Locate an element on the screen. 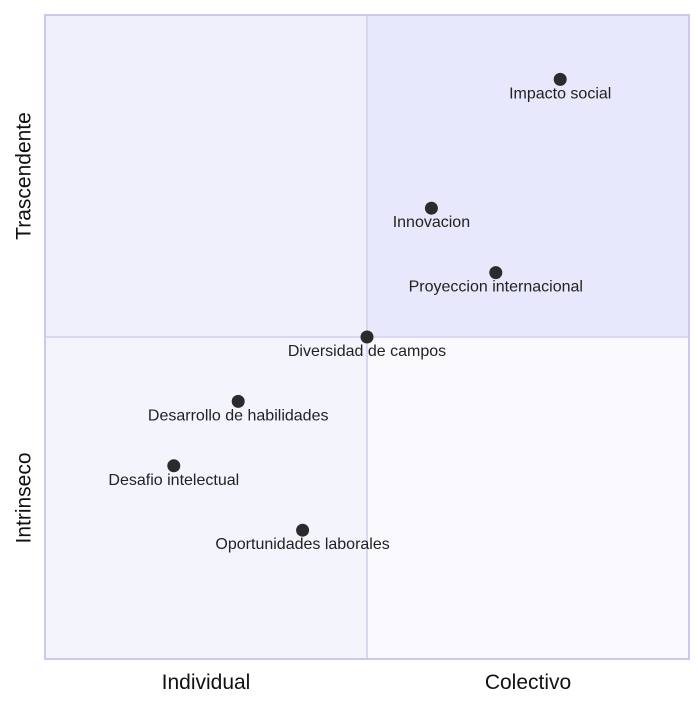 Image resolution: width=698 pixels, height=703 pixels. data-point-group: Desarrollo de habilidades is located at coordinates (238, 409).